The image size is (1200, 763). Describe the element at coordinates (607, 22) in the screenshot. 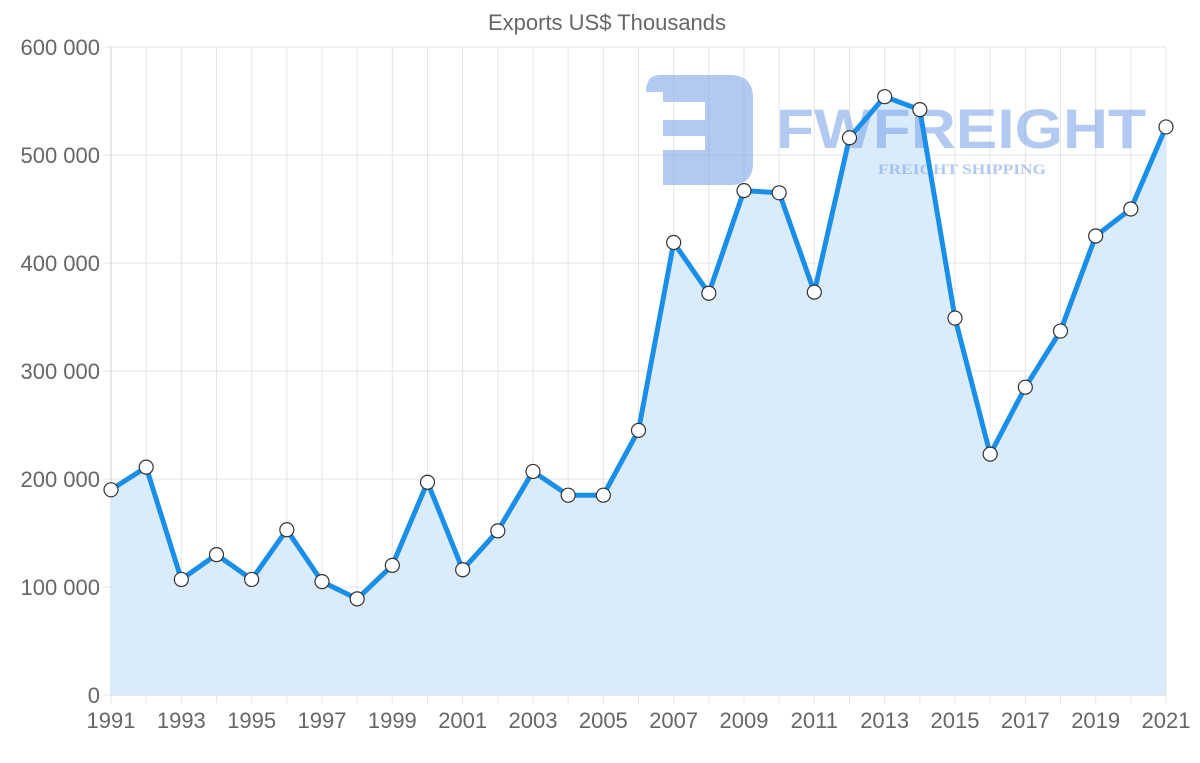

I see `chart-title: Exports US$ Thousands` at that location.